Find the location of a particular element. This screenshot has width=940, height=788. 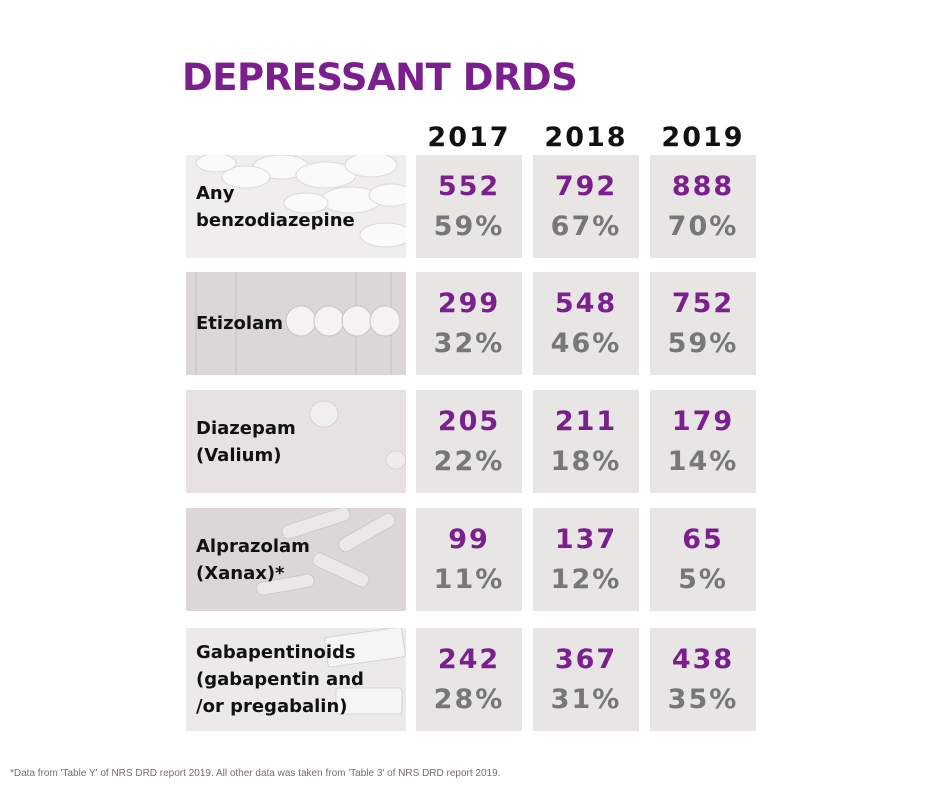

chart-title: DEPRESSANT DRDS is located at coordinates (380, 77).